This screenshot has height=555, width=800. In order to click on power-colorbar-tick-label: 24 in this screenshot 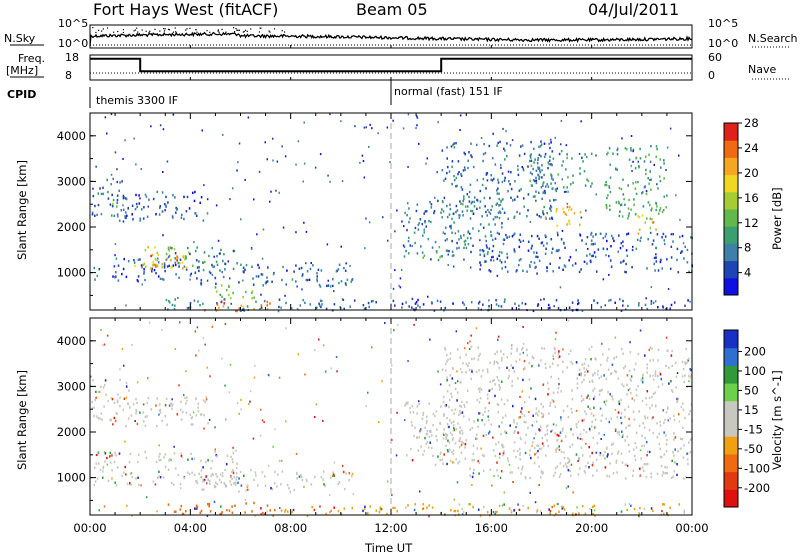, I will do `click(751, 148)`.